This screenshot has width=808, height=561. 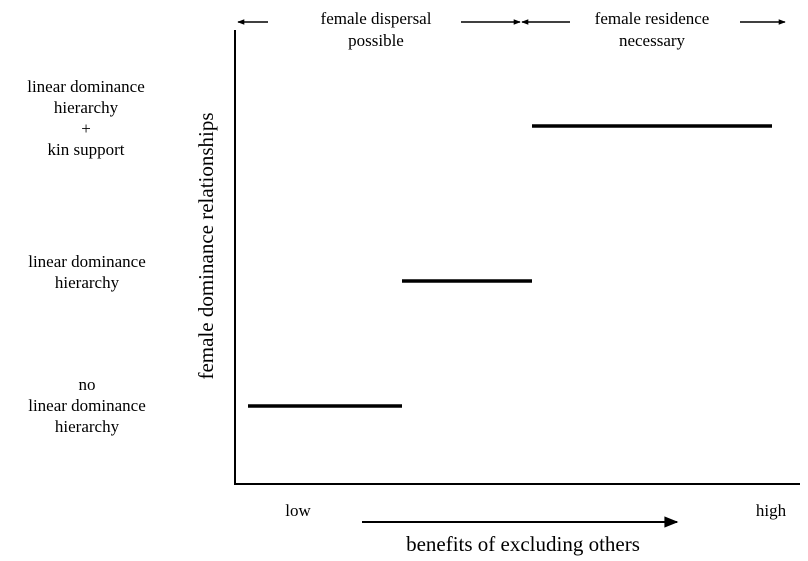 What do you see at coordinates (86, 107) in the screenshot?
I see `level-kin-line-2: hierarchy` at bounding box center [86, 107].